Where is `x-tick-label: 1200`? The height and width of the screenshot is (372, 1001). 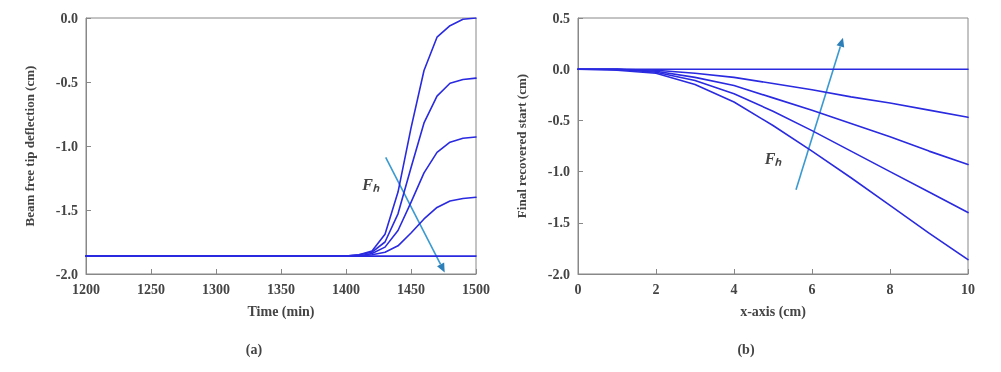
x-tick-label: 1200 is located at coordinates (86, 289).